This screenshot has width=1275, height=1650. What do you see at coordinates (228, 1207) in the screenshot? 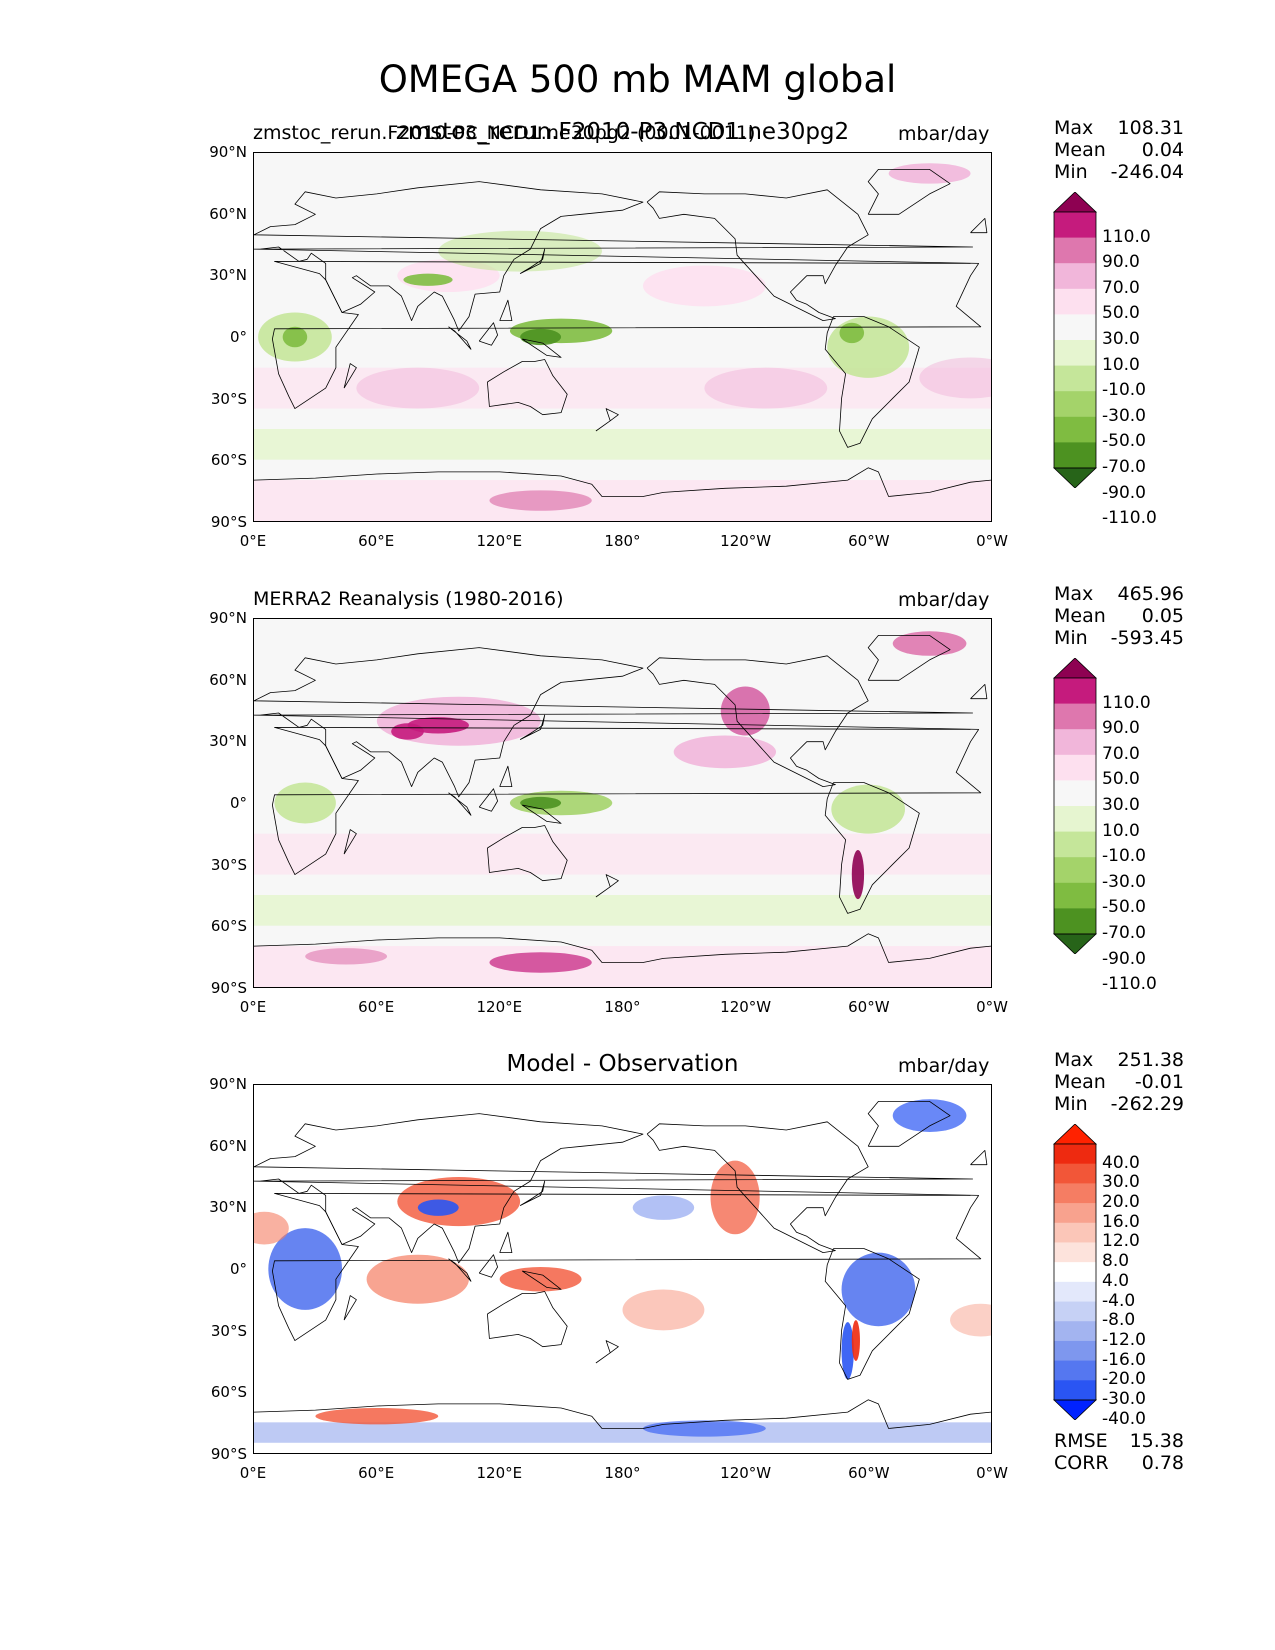
I see `panel3-lat-tick: 30°N` at bounding box center [228, 1207].